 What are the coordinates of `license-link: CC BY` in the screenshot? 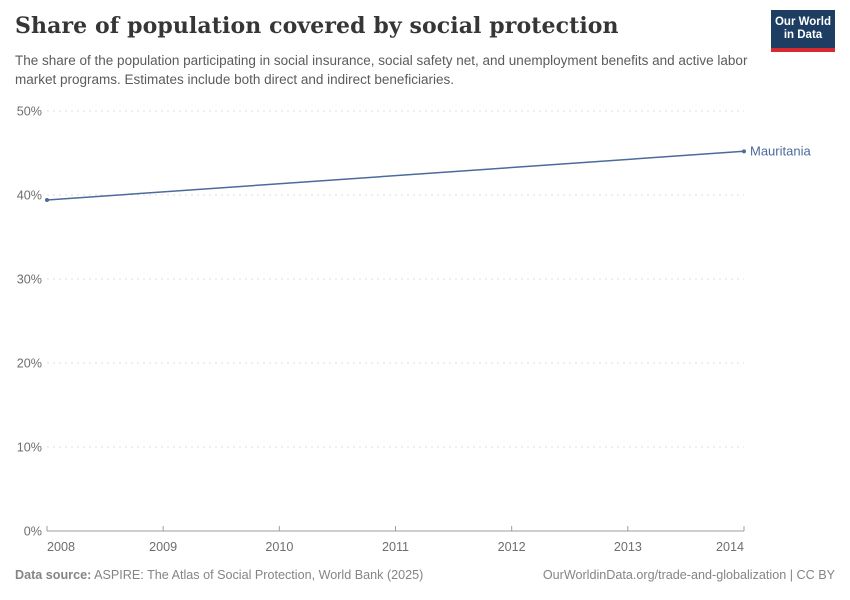 It's located at (816, 575).